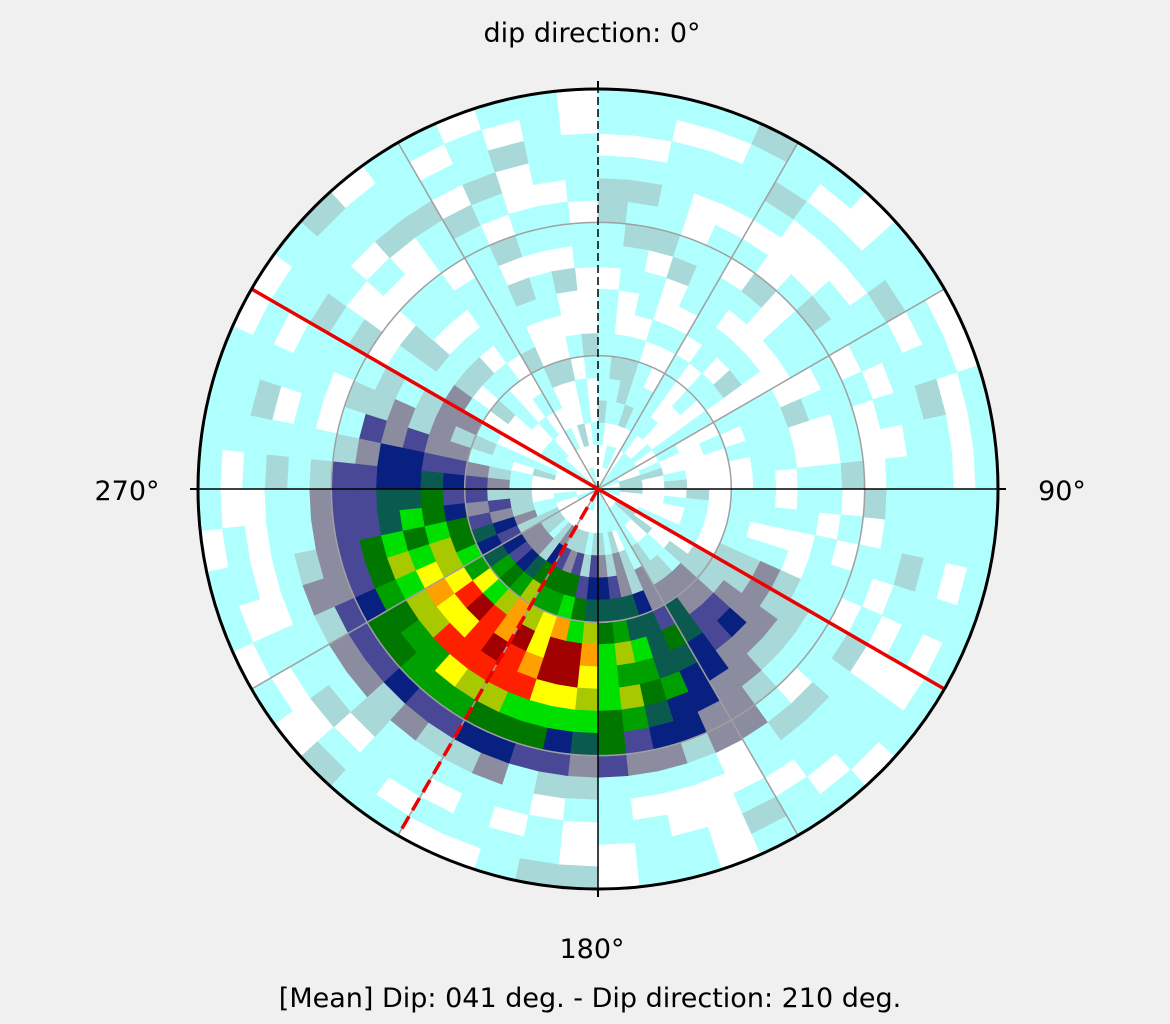 The image size is (1170, 1024). What do you see at coordinates (592, 949) in the screenshot?
I see `tick-label-180: 180°` at bounding box center [592, 949].